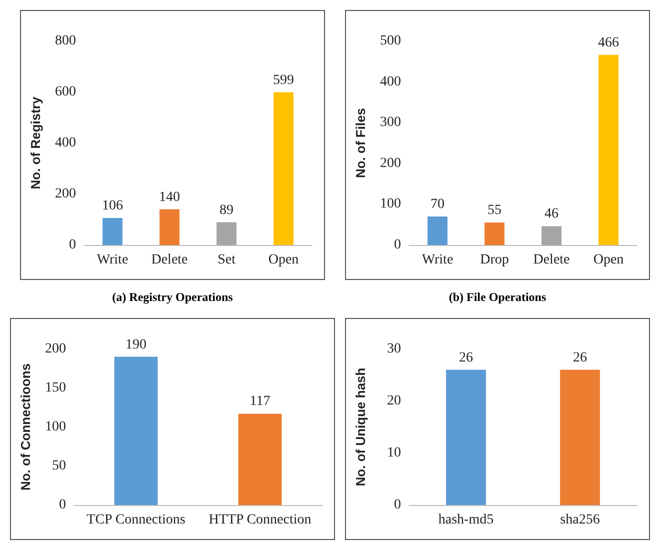 The width and height of the screenshot is (663, 545). What do you see at coordinates (227, 260) in the screenshot?
I see `x-tick-label: Set` at bounding box center [227, 260].